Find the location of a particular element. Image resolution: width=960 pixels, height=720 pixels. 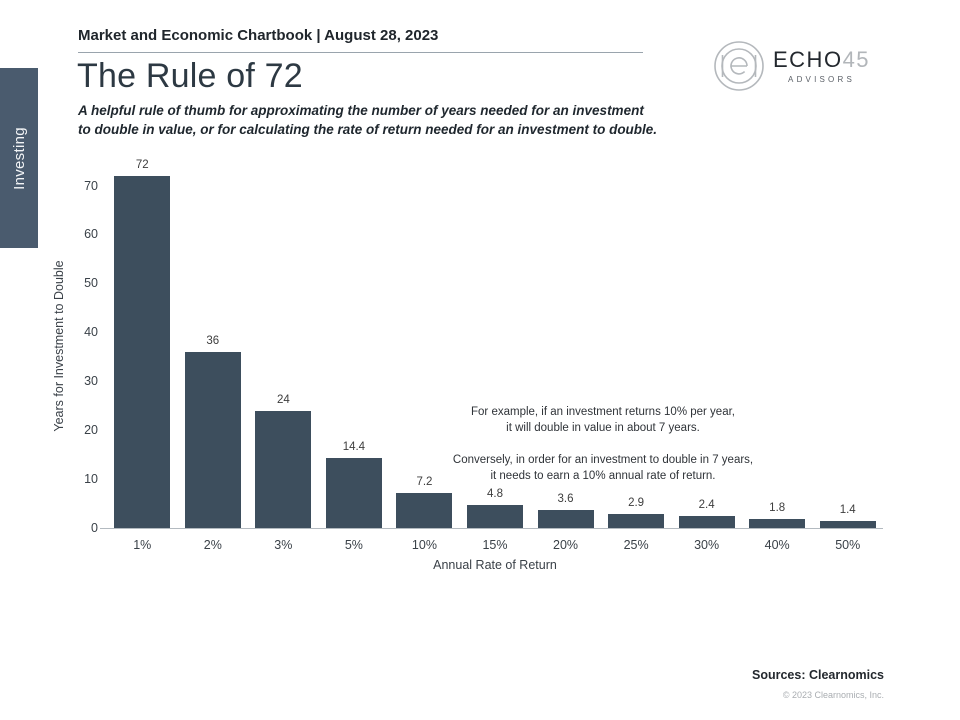

logo-text: ECHO45 ADVISORS is located at coordinates (822, 62).